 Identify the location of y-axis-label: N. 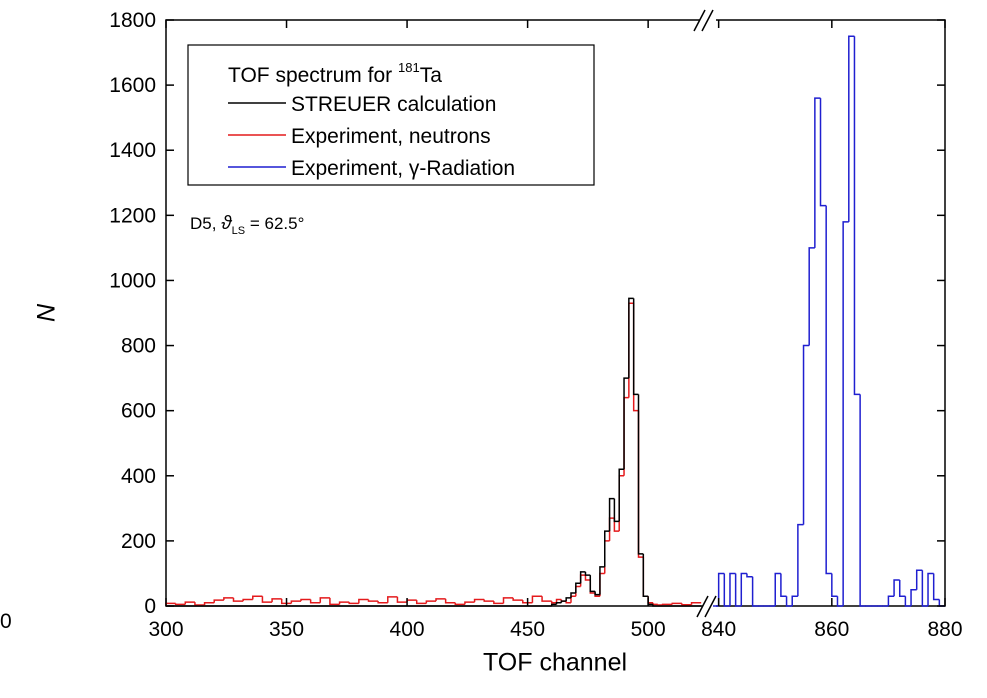
(47, 312).